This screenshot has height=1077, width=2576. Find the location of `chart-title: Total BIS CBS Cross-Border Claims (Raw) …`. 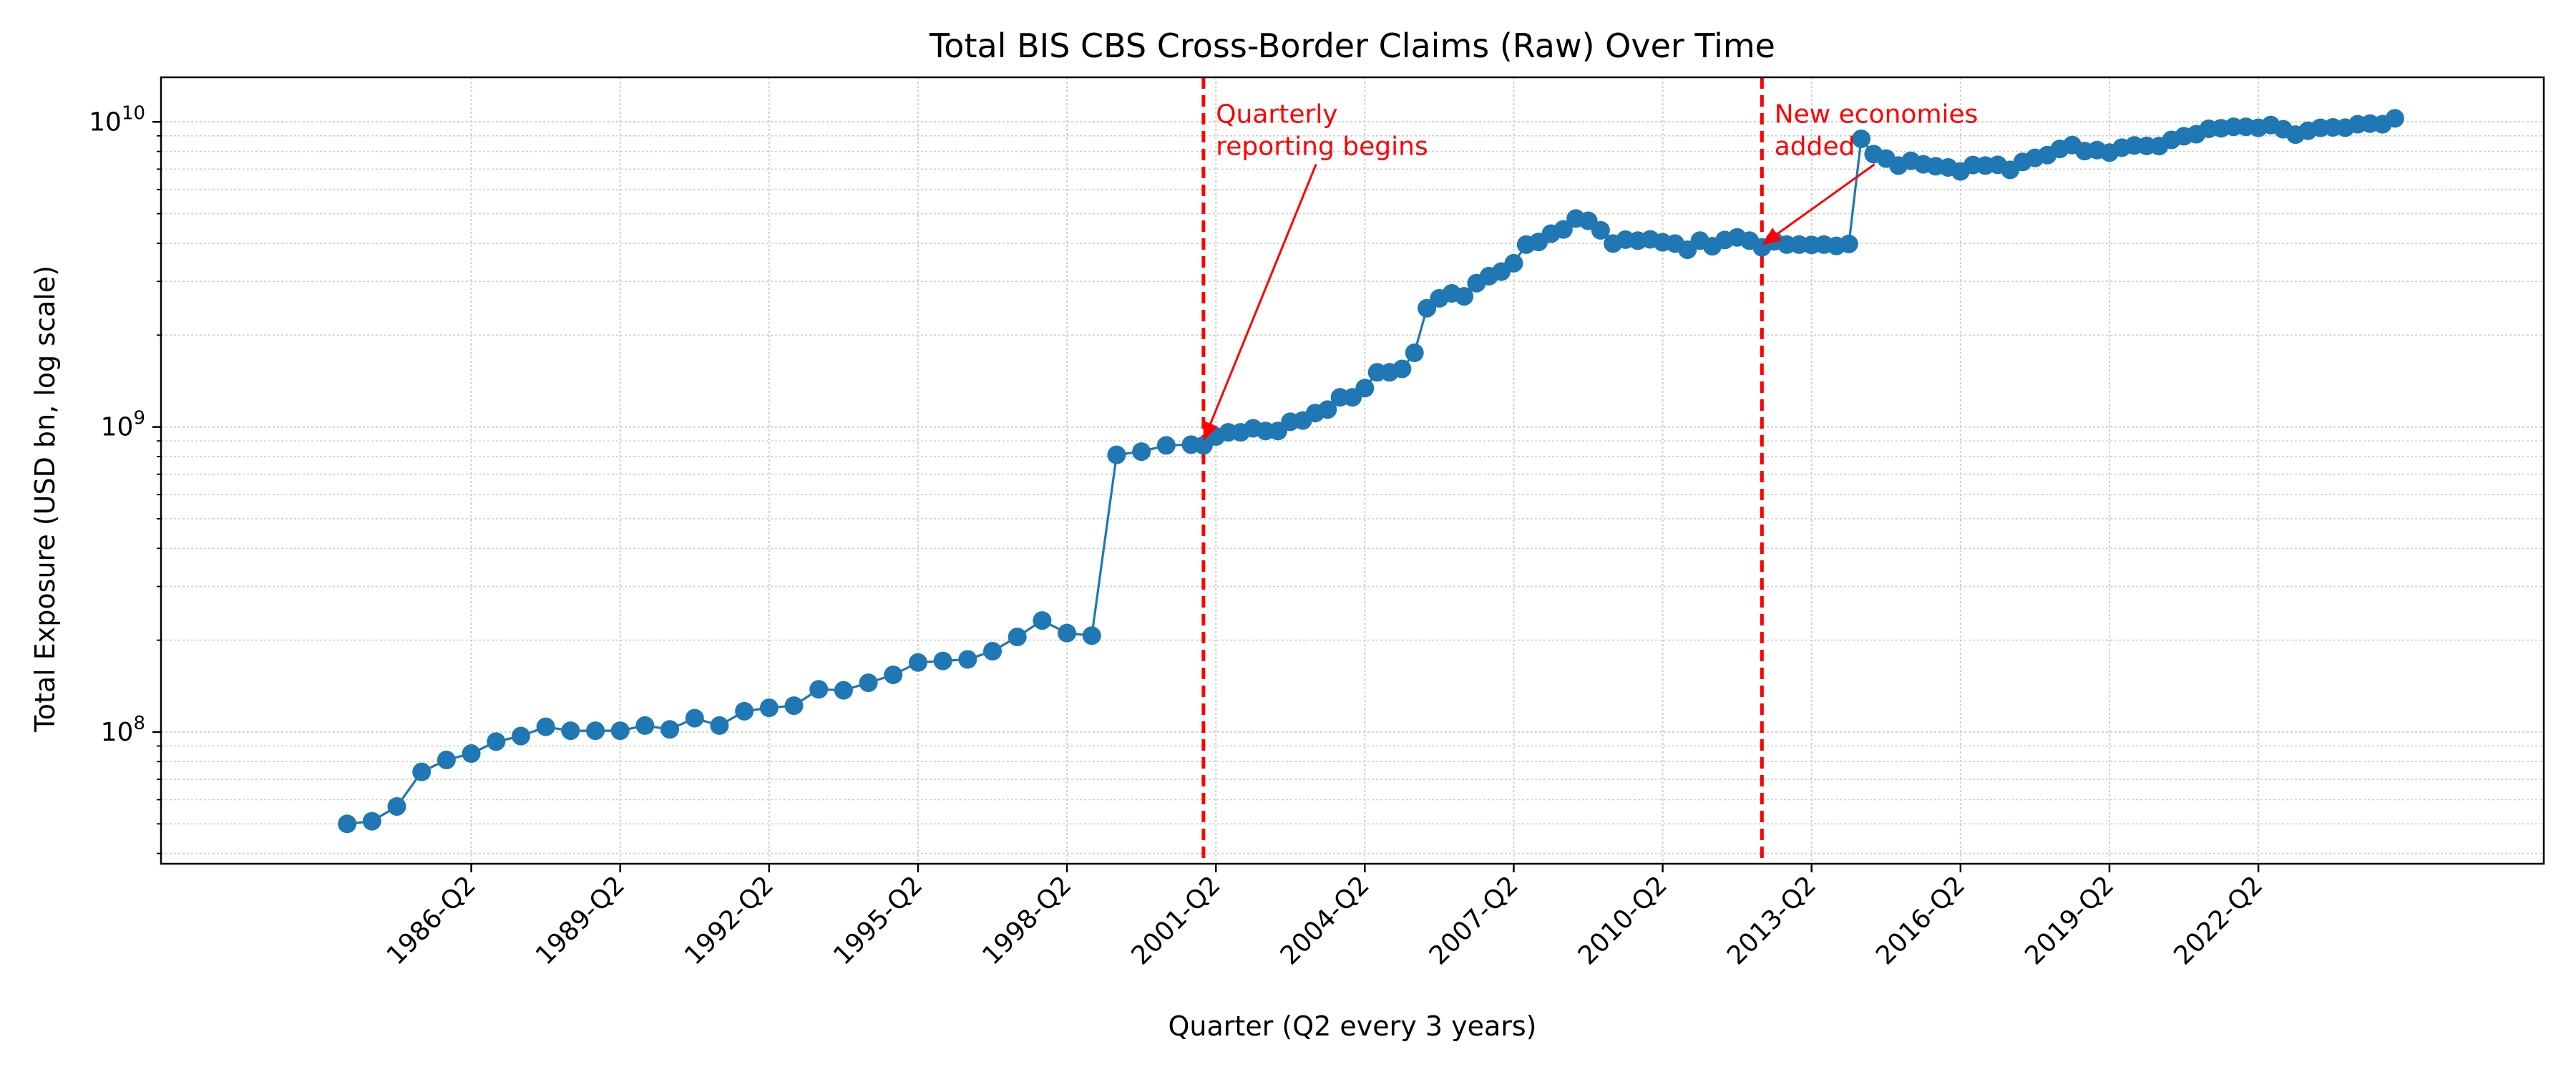

chart-title: Total BIS CBS Cross-Border Claims (Raw) … is located at coordinates (1352, 45).